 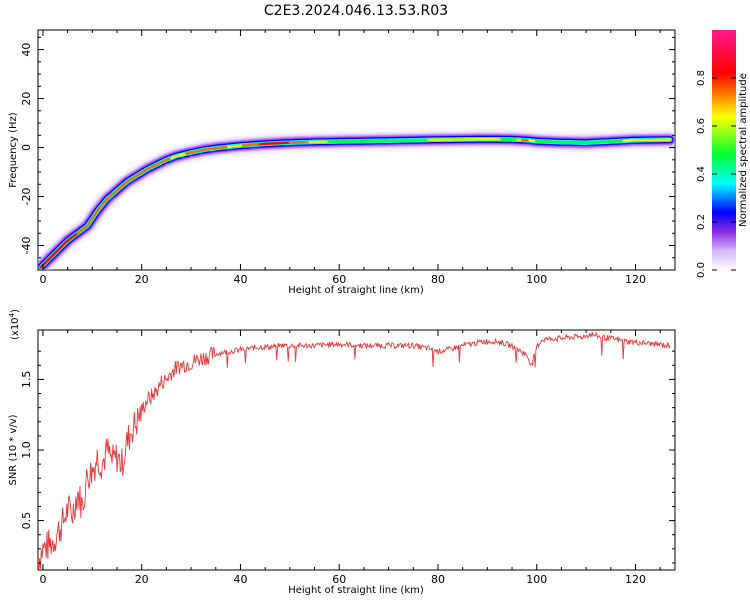 I want to click on colorbar-label: Normalized spectral amplitude, so click(x=743, y=150).